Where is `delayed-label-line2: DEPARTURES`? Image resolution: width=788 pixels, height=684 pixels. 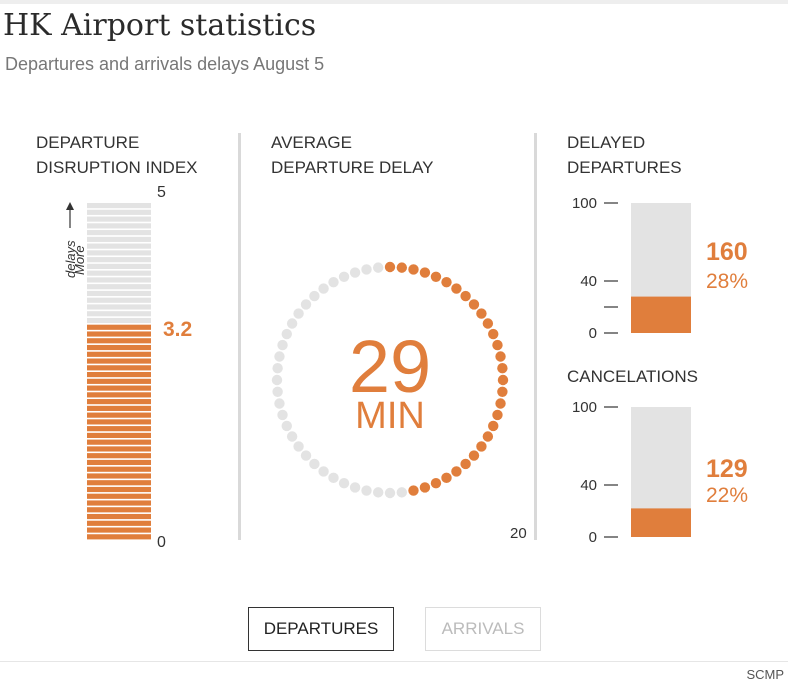
delayed-label-line2: DEPARTURES is located at coordinates (624, 167).